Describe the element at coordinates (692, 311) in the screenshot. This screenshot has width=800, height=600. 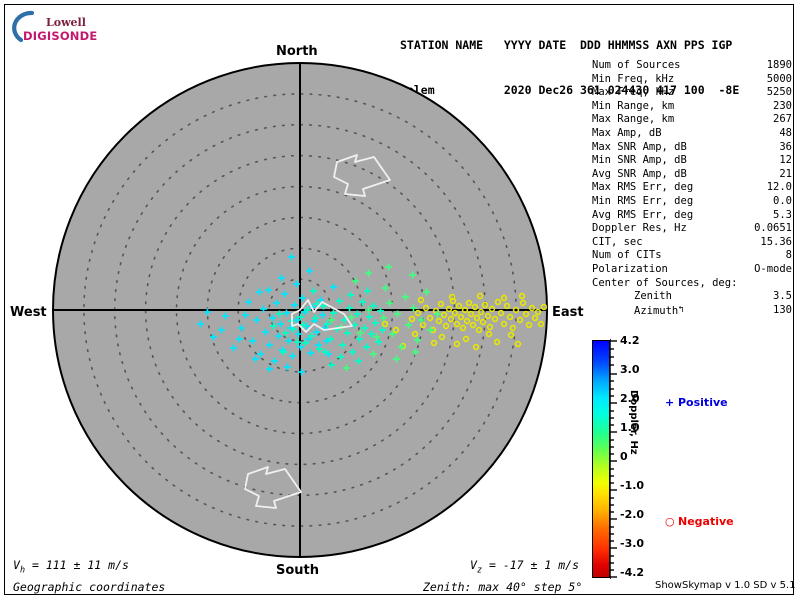
I see `stat-row-center-azimuth: Azimuth↰ 130` at that location.